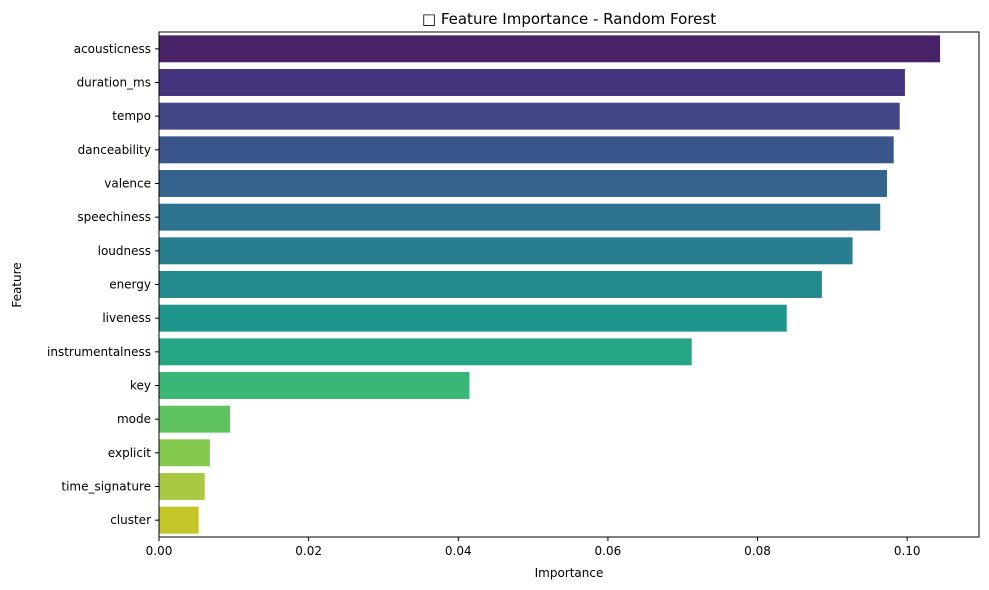  Describe the element at coordinates (506, 251) in the screenshot. I see `bar-loudness` at that location.